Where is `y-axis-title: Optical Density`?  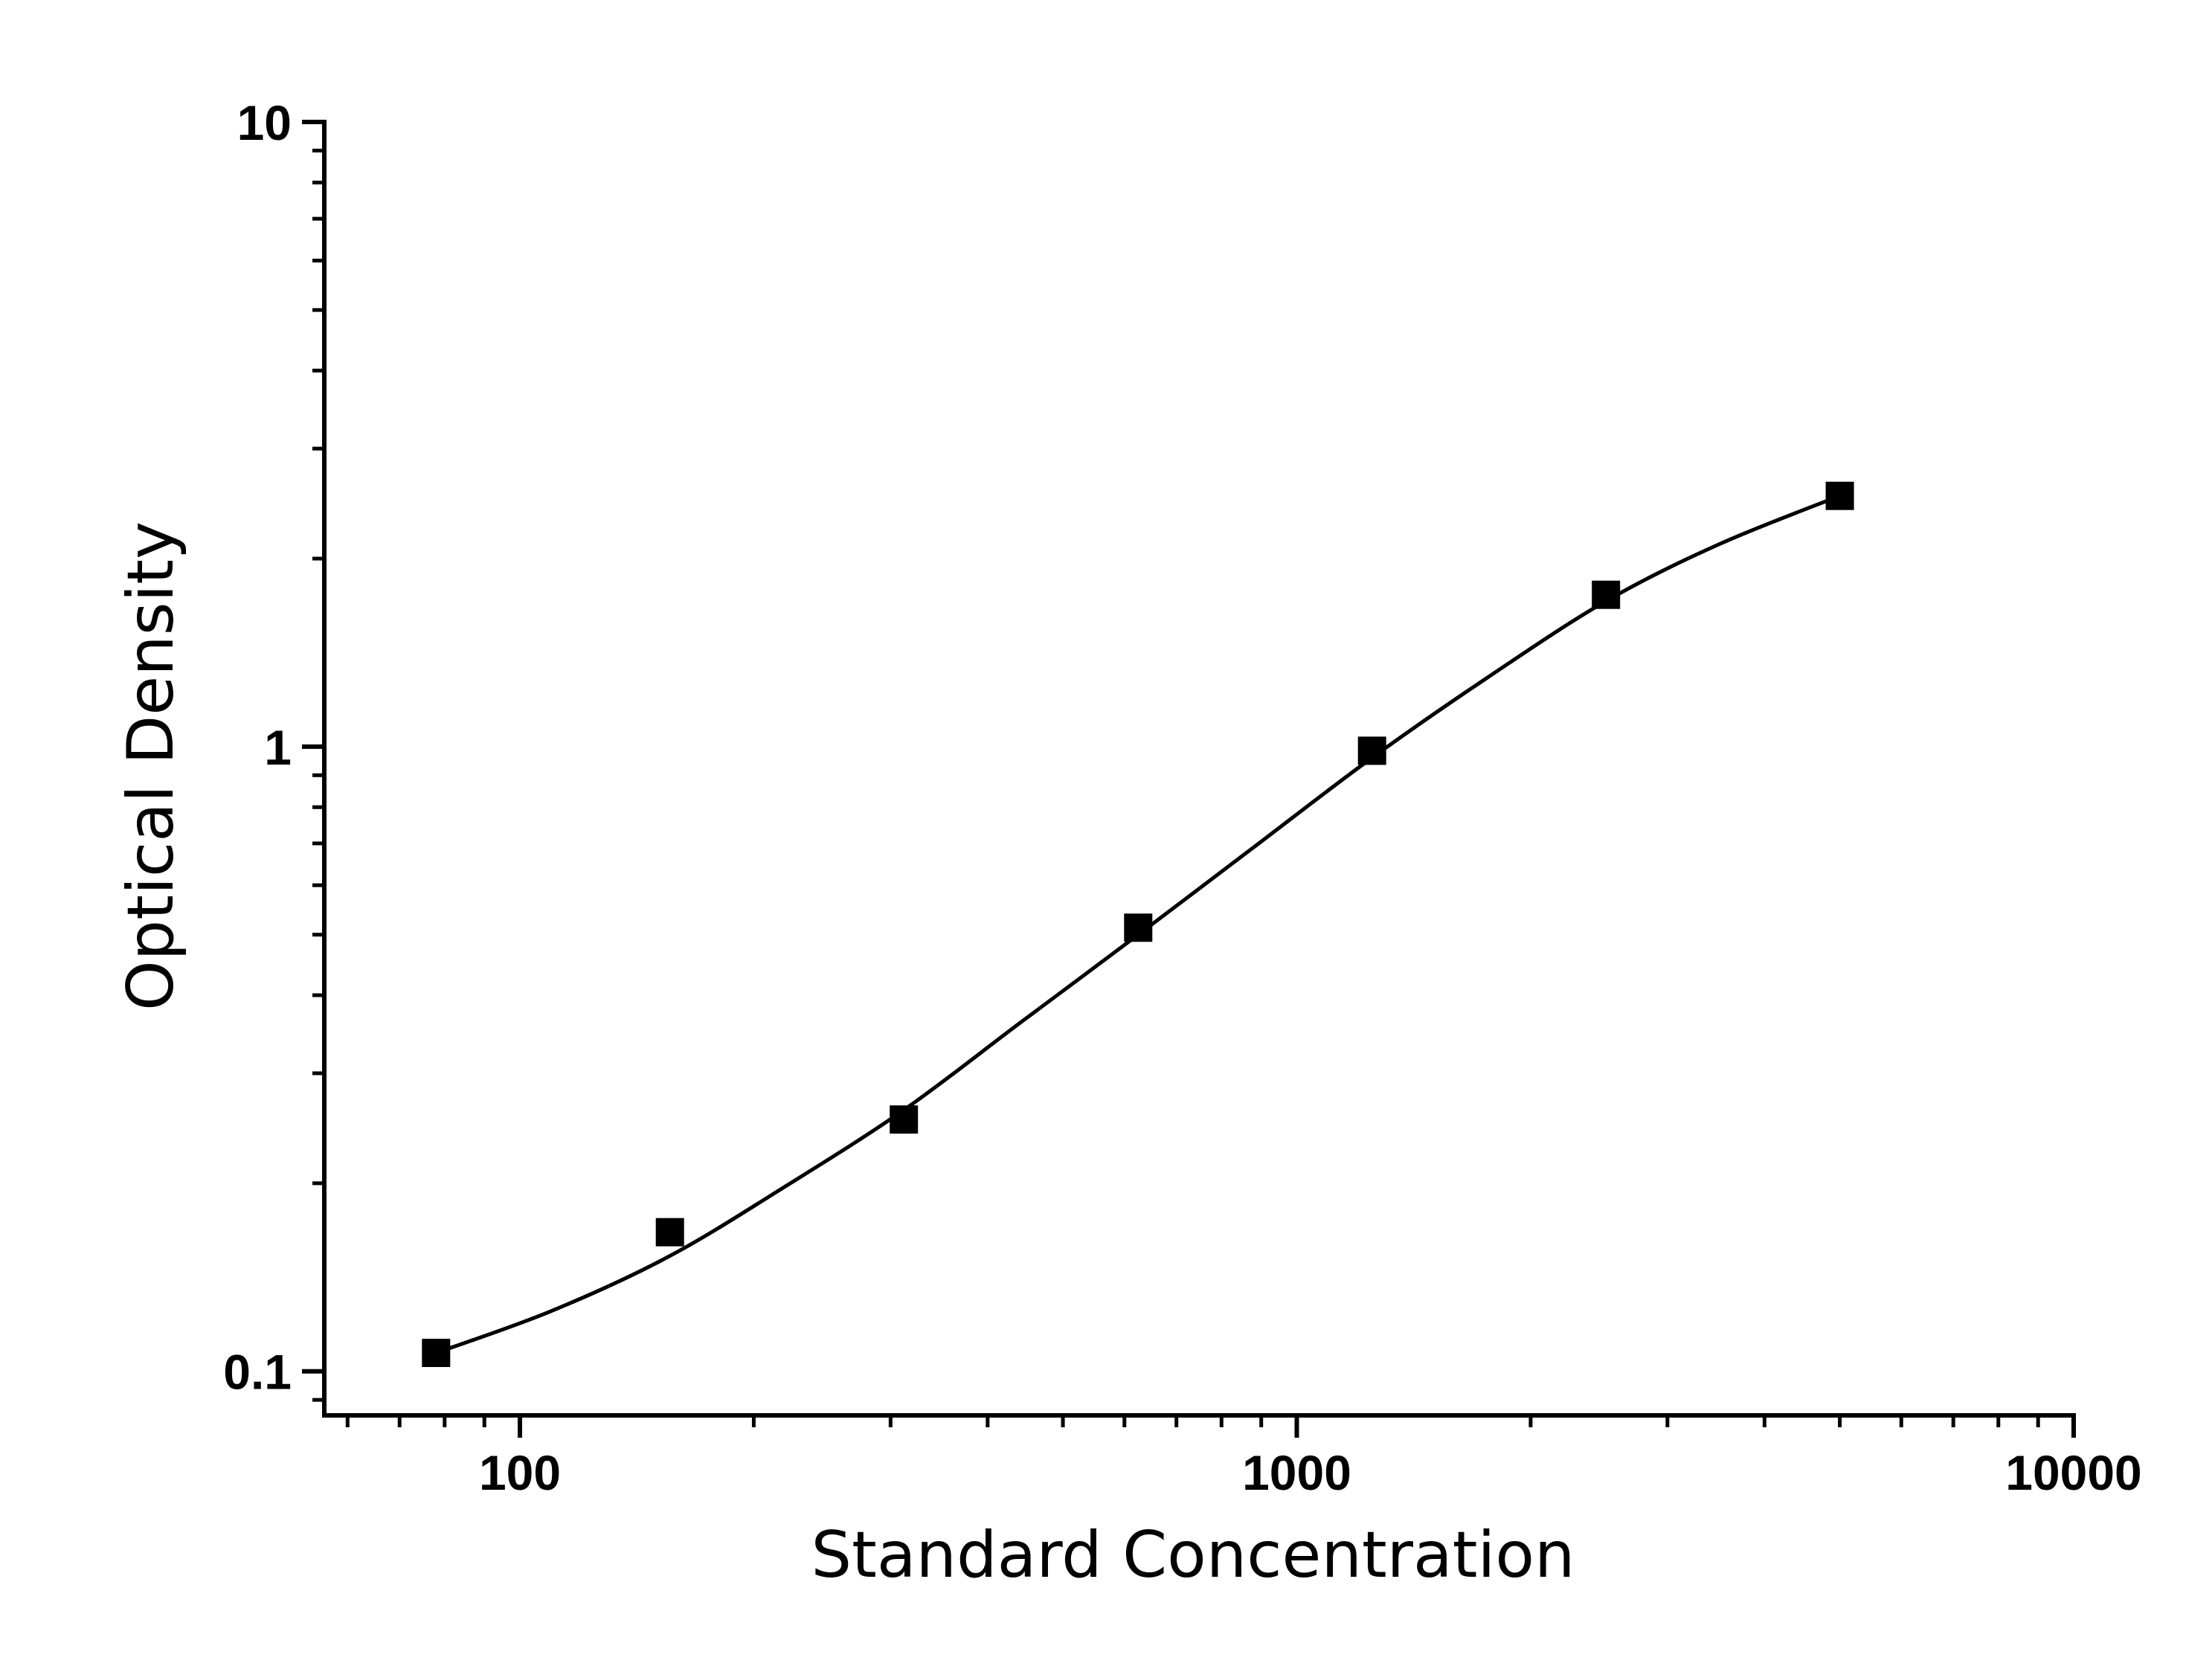 y-axis-title: Optical Density is located at coordinates (151, 766).